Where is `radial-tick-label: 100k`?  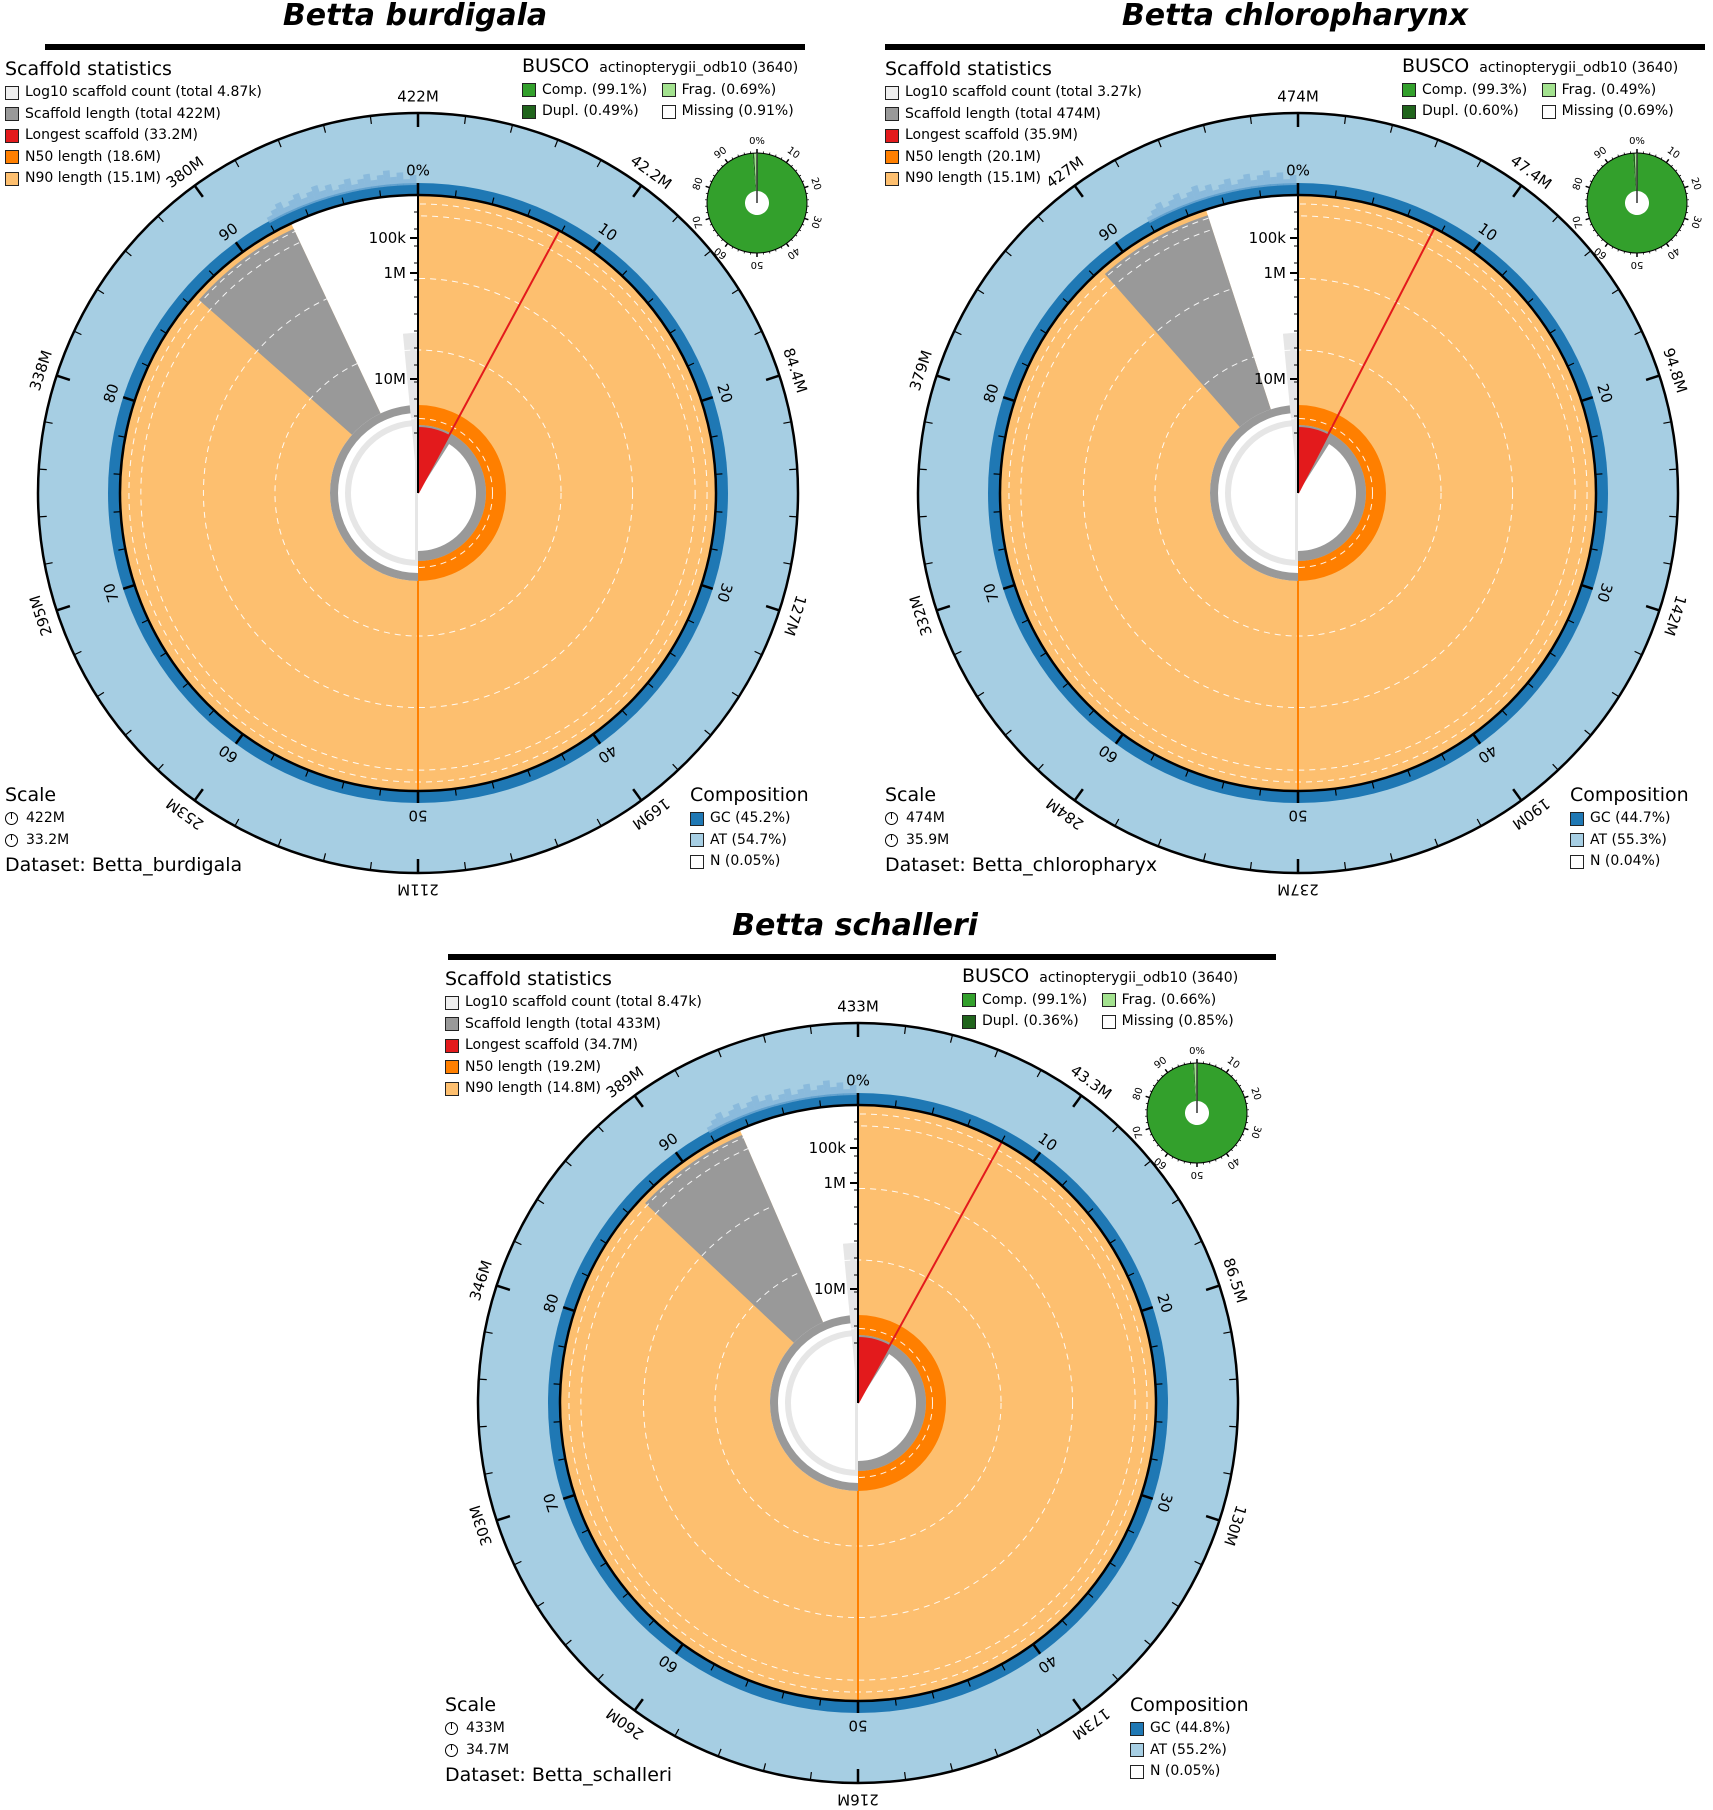 radial-tick-label: 100k is located at coordinates (1268, 238).